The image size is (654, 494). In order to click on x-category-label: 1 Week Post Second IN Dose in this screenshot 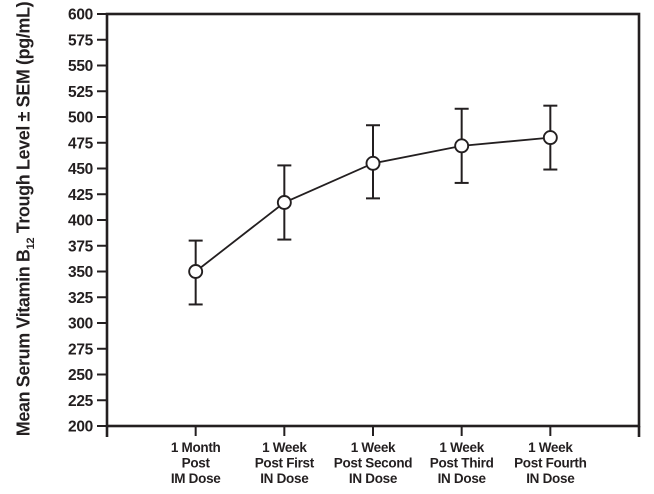, I will do `click(373, 463)`.